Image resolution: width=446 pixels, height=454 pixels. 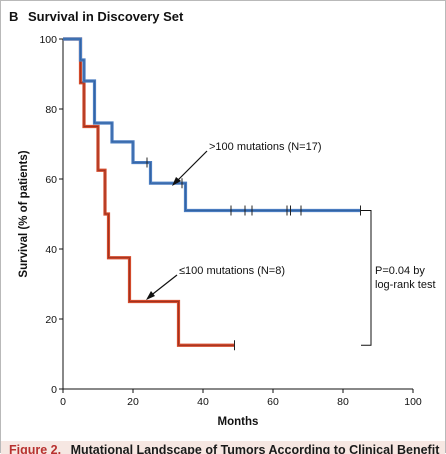 What do you see at coordinates (14, 16) in the screenshot?
I see `panel-letter: B` at bounding box center [14, 16].